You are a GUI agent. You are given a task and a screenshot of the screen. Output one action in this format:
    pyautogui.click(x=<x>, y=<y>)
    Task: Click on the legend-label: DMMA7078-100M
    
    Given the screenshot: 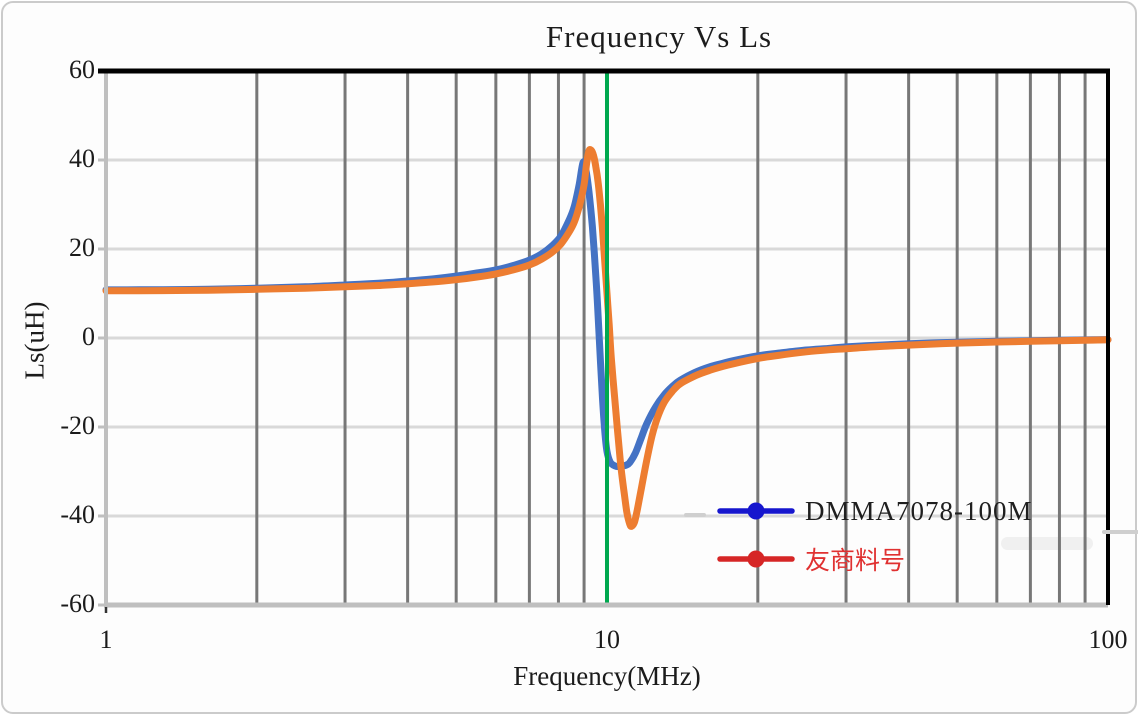 What is the action you would take?
    pyautogui.click(x=919, y=510)
    